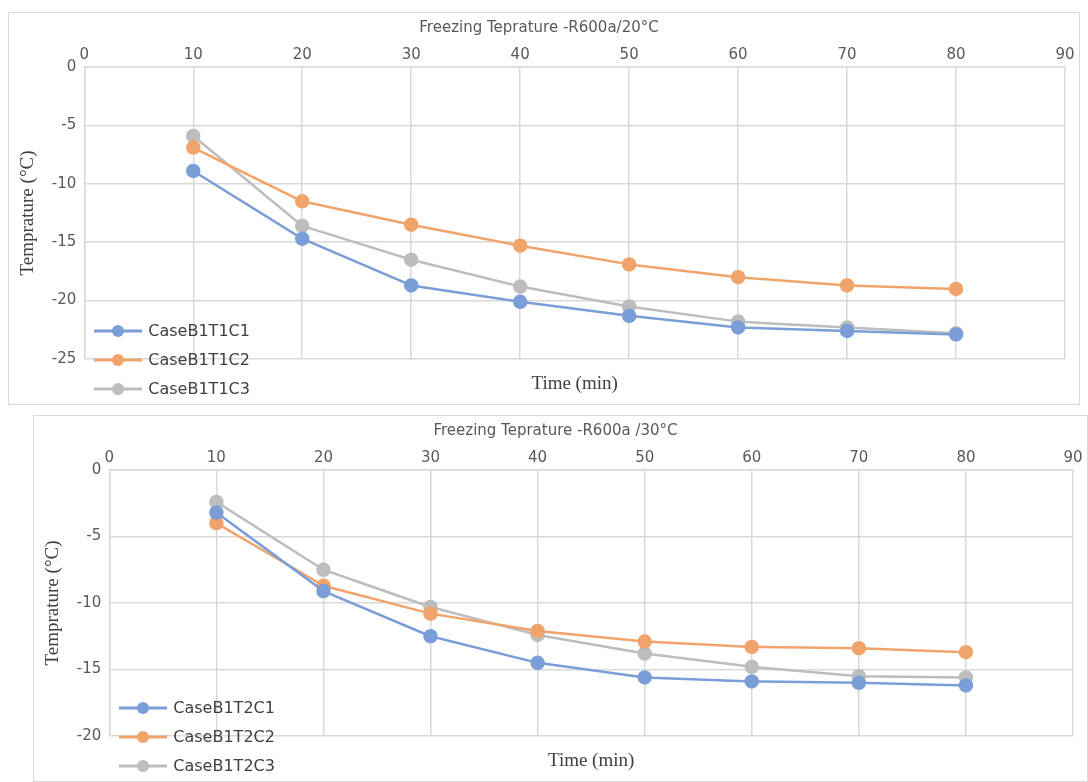 This screenshot has height=782, width=1088. What do you see at coordinates (224, 765) in the screenshot?
I see `legend-label: CaseB1T2C3` at bounding box center [224, 765].